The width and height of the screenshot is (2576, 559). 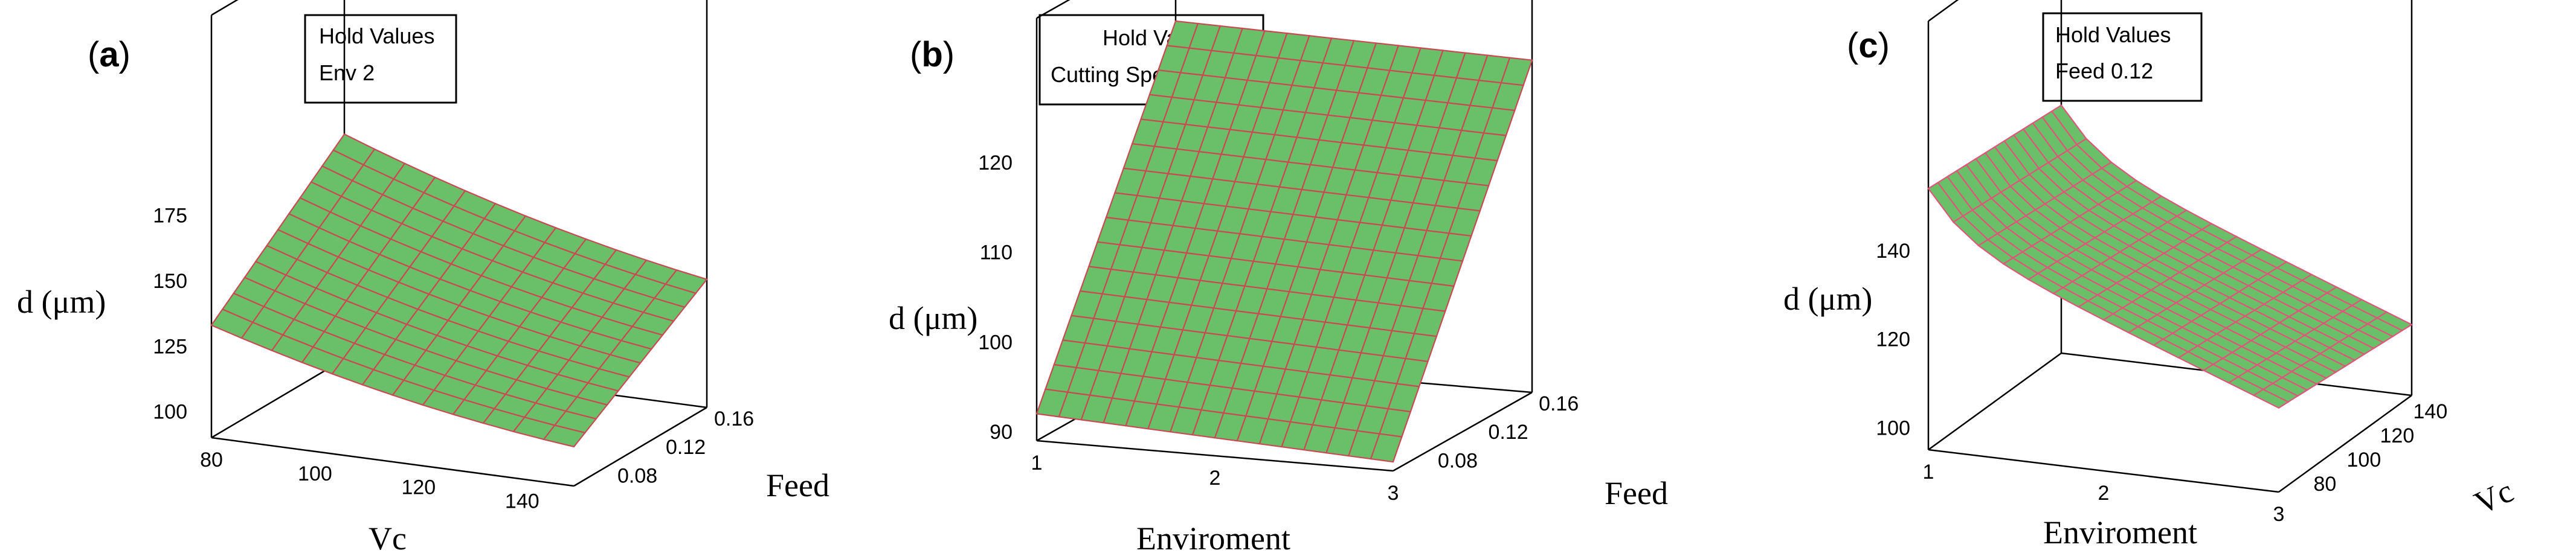 What do you see at coordinates (1893, 251) in the screenshot?
I see `z-tick-label: 140` at bounding box center [1893, 251].